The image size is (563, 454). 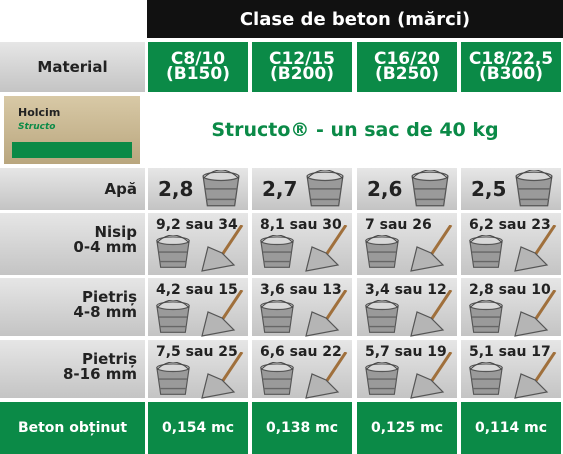 What do you see at coordinates (198, 189) in the screenshot?
I see `value-cell: 2,8` at bounding box center [198, 189].